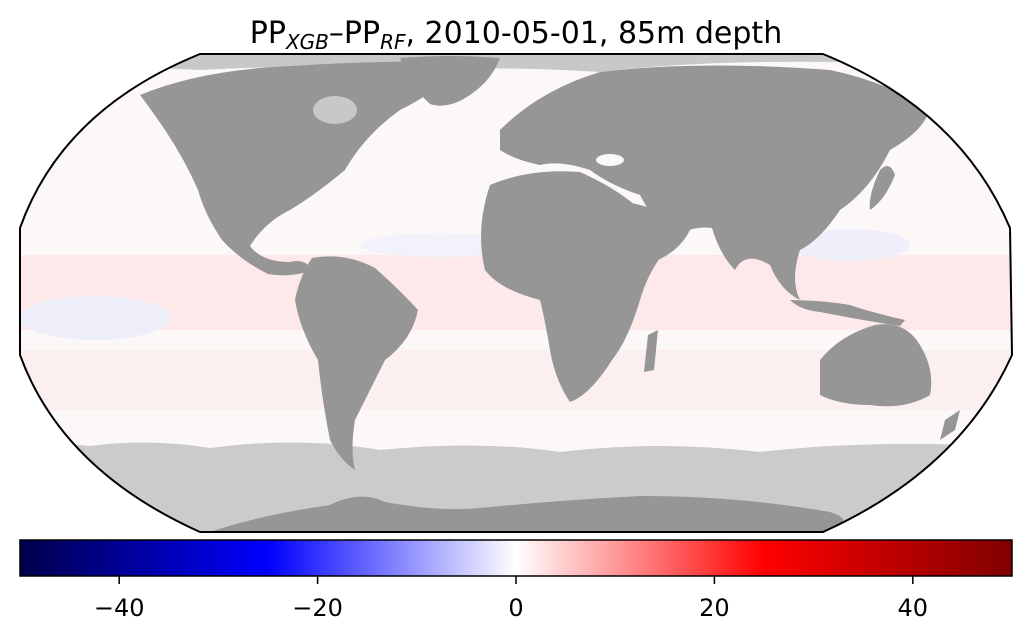  Describe the element at coordinates (847, 313) in the screenshot. I see `indonesia` at that location.